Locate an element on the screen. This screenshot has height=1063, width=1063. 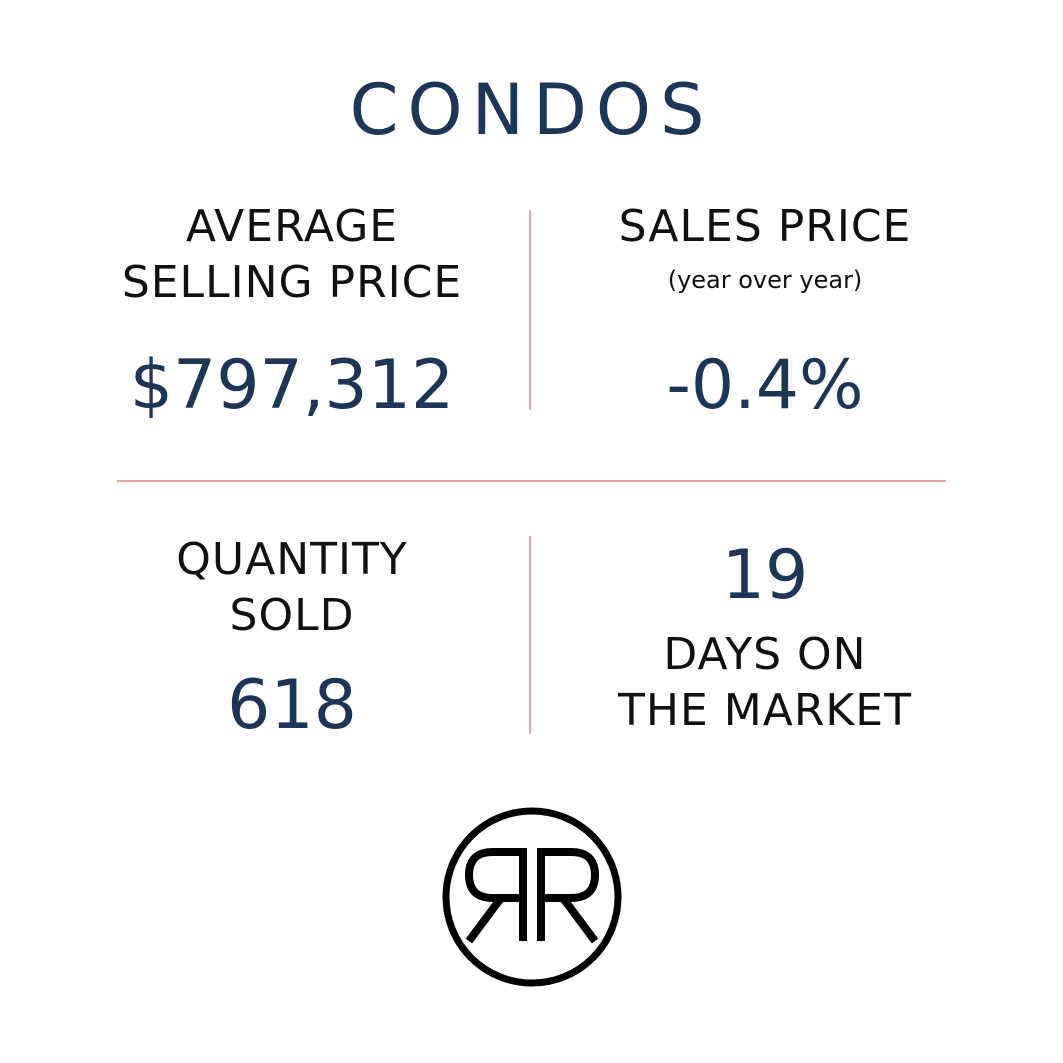
days-label-line2: THE MARKET is located at coordinates (765, 710).